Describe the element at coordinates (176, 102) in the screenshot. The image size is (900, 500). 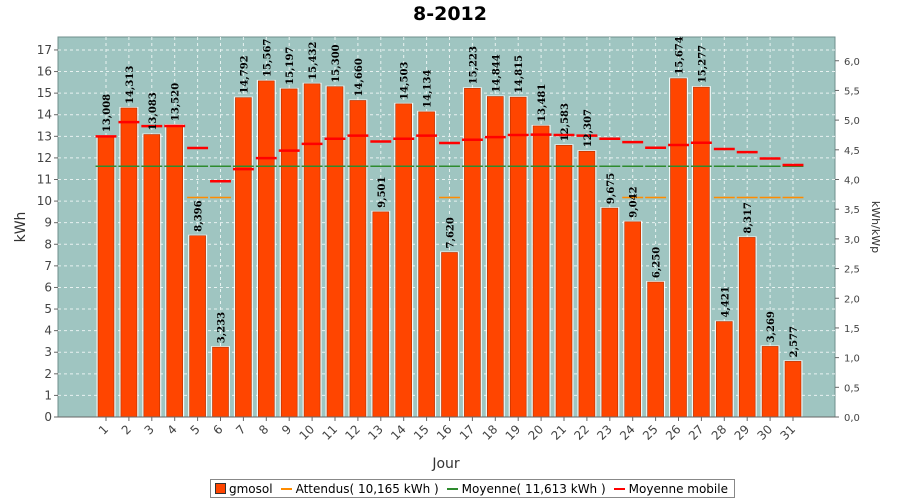
I see `data-label-day-4: 13,520` at that location.